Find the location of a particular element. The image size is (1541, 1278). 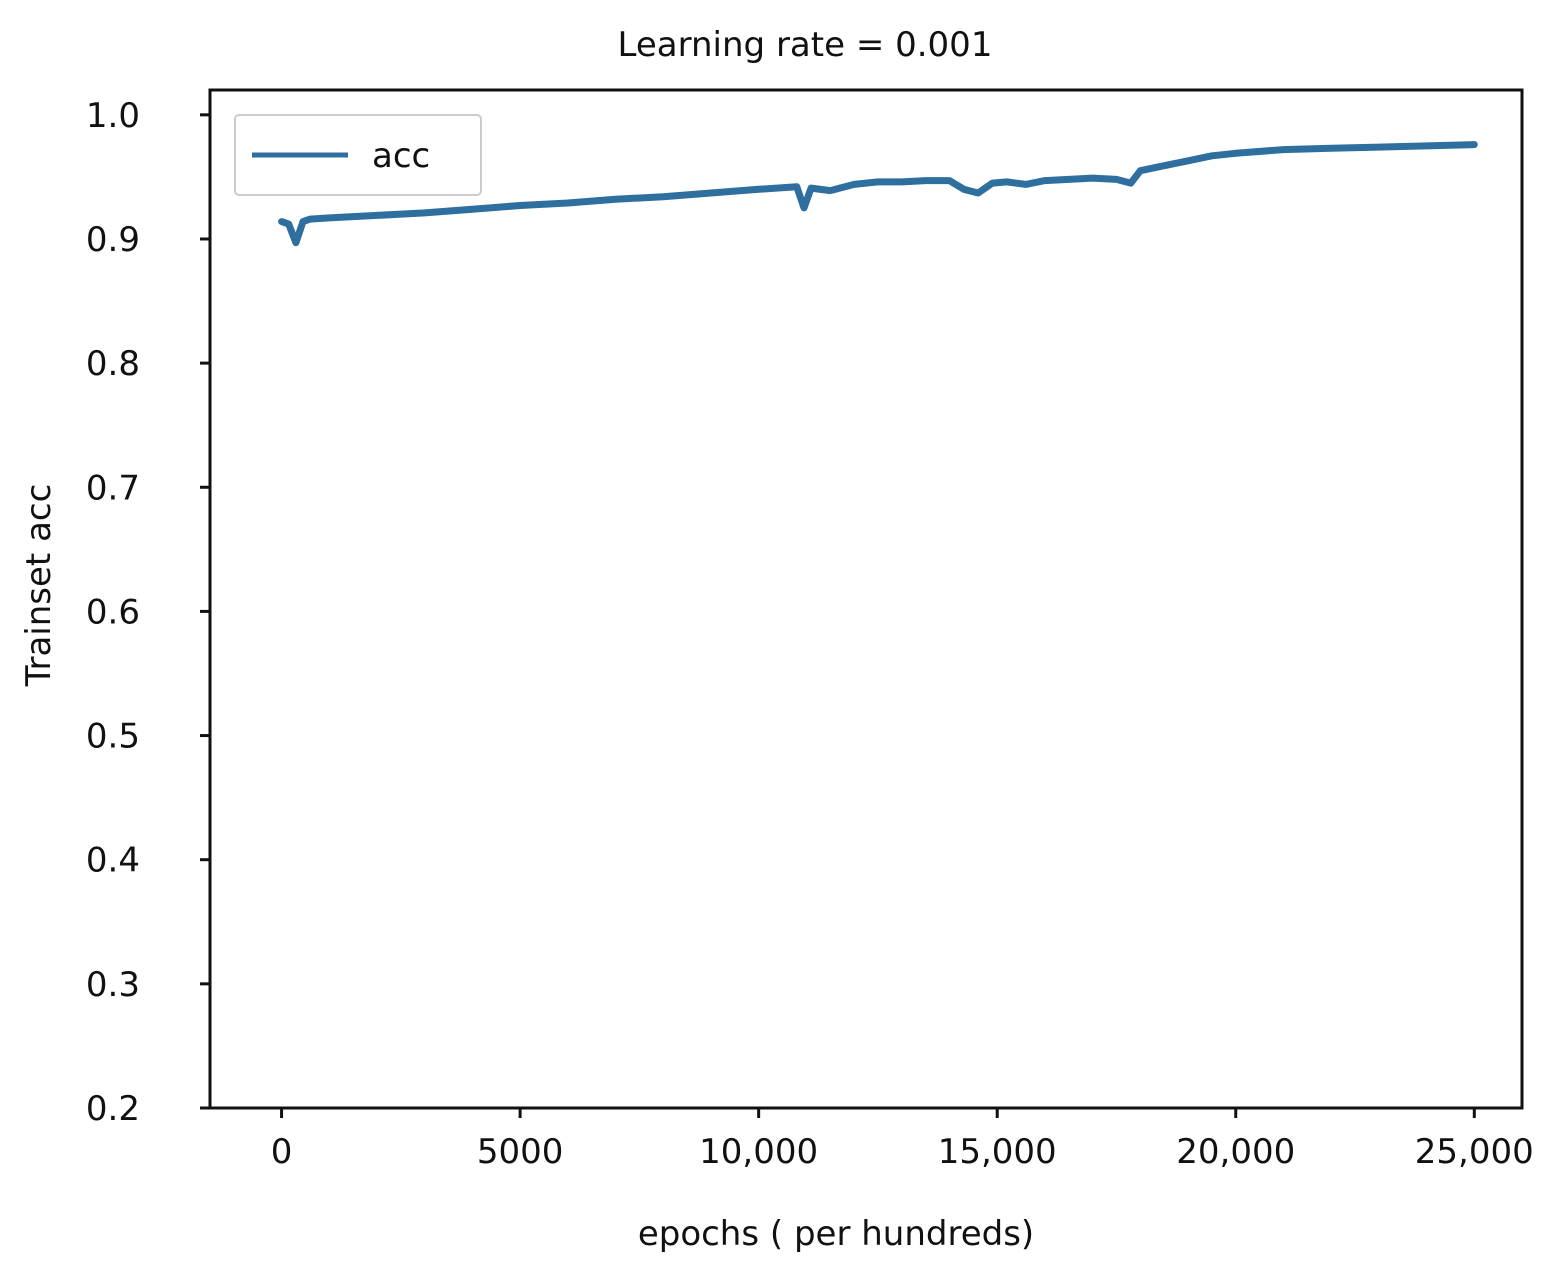

series-line-acc is located at coordinates (878, 194).